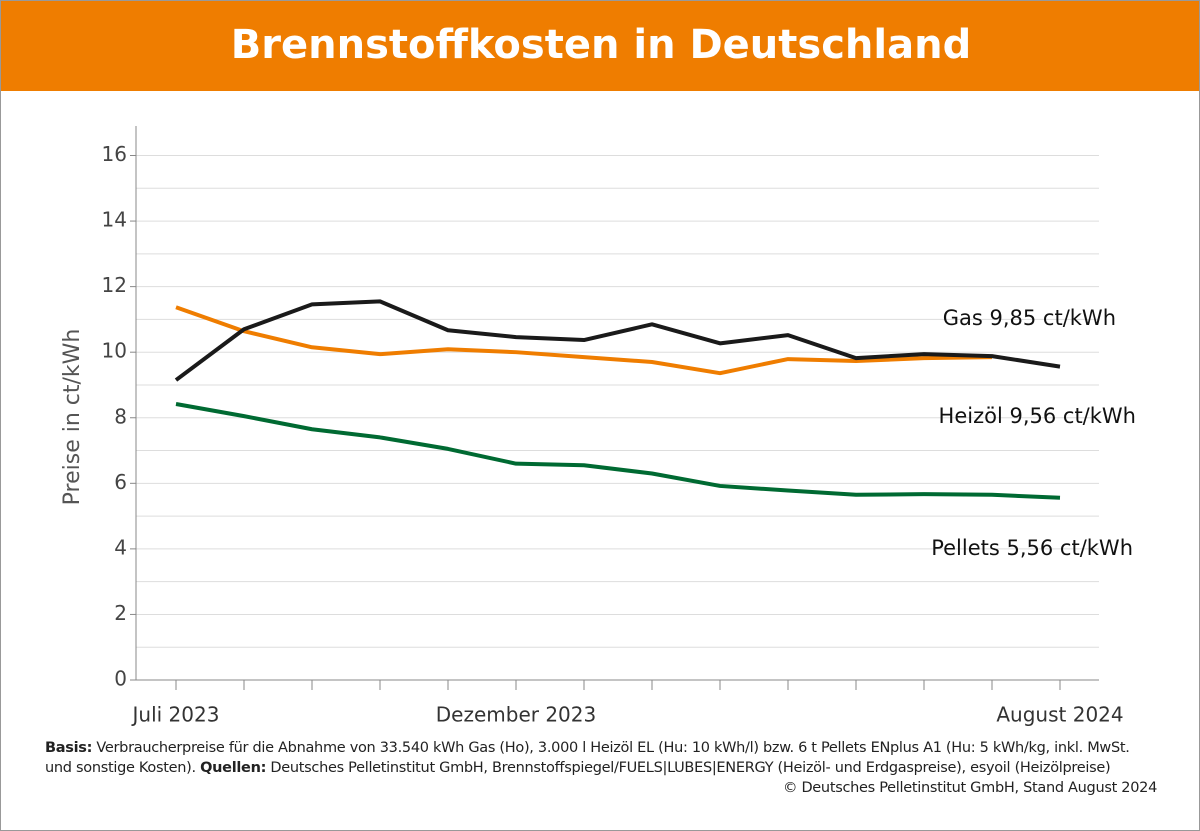 The height and width of the screenshot is (831, 1200). Describe the element at coordinates (1032, 548) in the screenshot. I see `series-label: Pellets 5,56 ct/kWh` at that location.